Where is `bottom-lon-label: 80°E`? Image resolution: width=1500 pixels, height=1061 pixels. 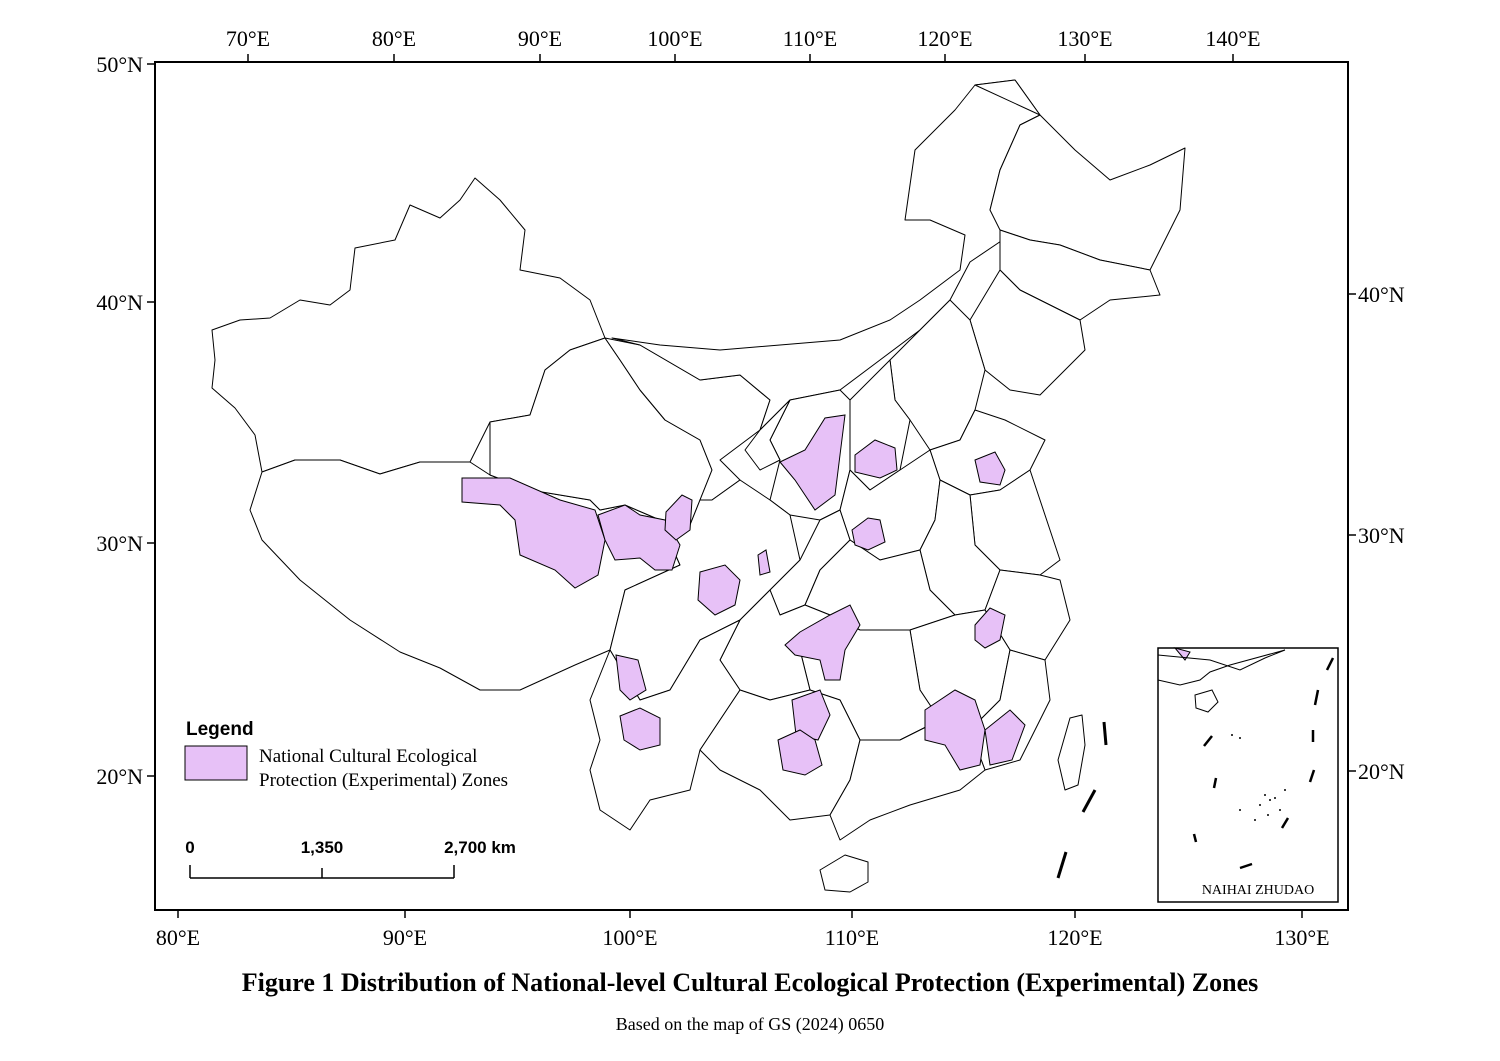 bottom-lon-label: 80°E is located at coordinates (178, 937).